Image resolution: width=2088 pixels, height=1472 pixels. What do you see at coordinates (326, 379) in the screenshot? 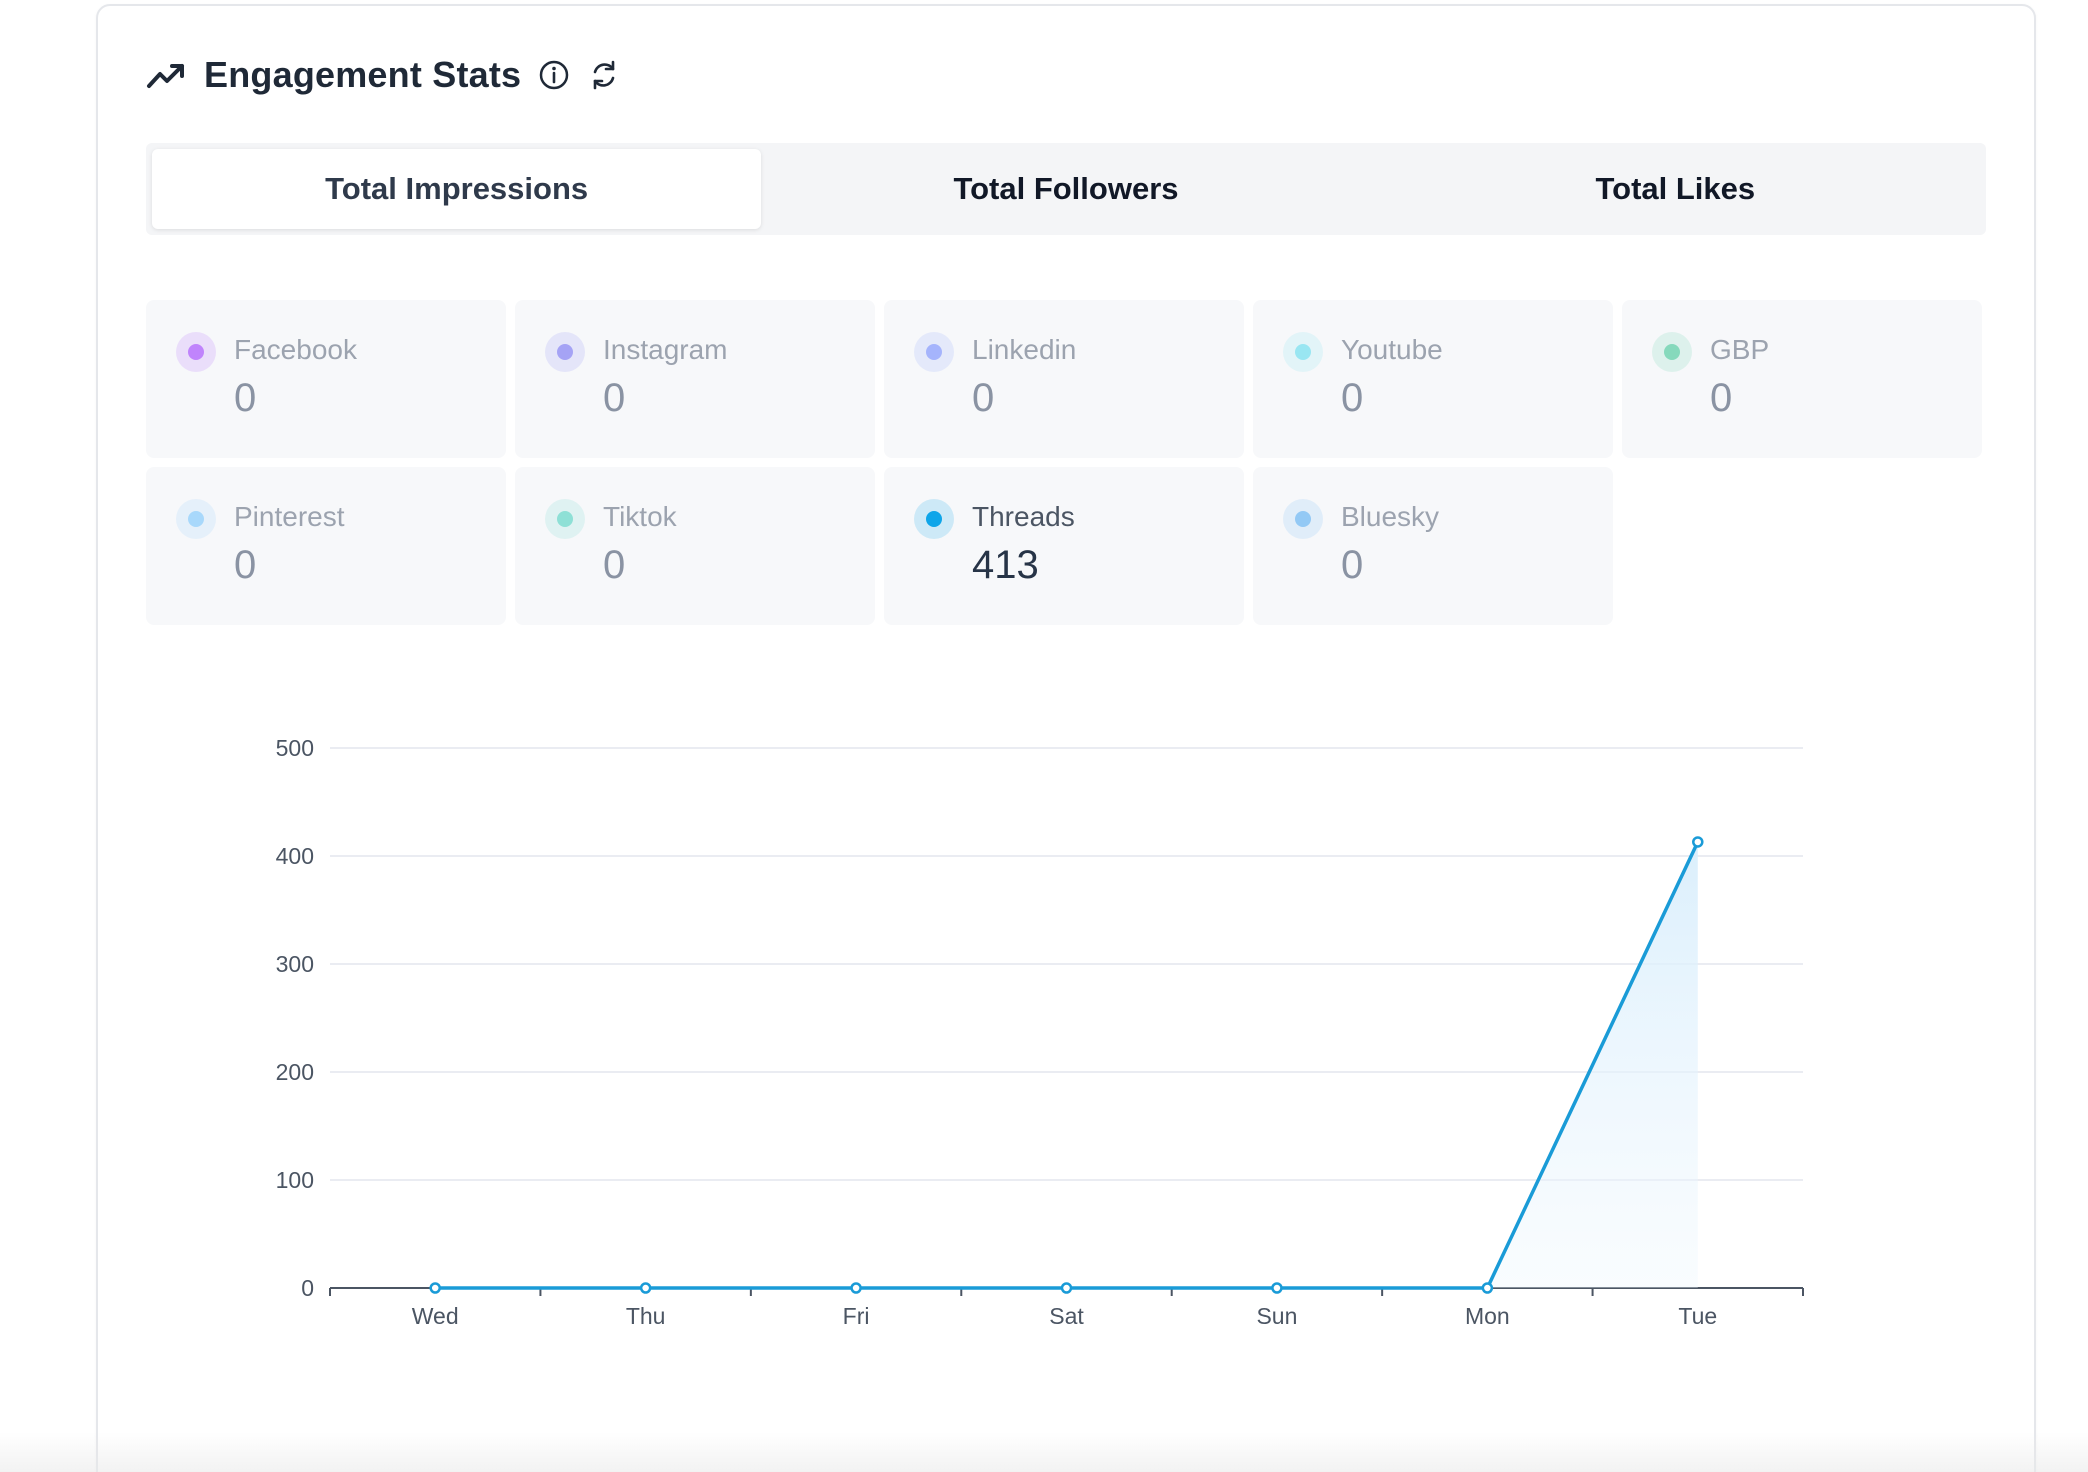
I see `platform-card-facebook: Facebook 0` at bounding box center [326, 379].